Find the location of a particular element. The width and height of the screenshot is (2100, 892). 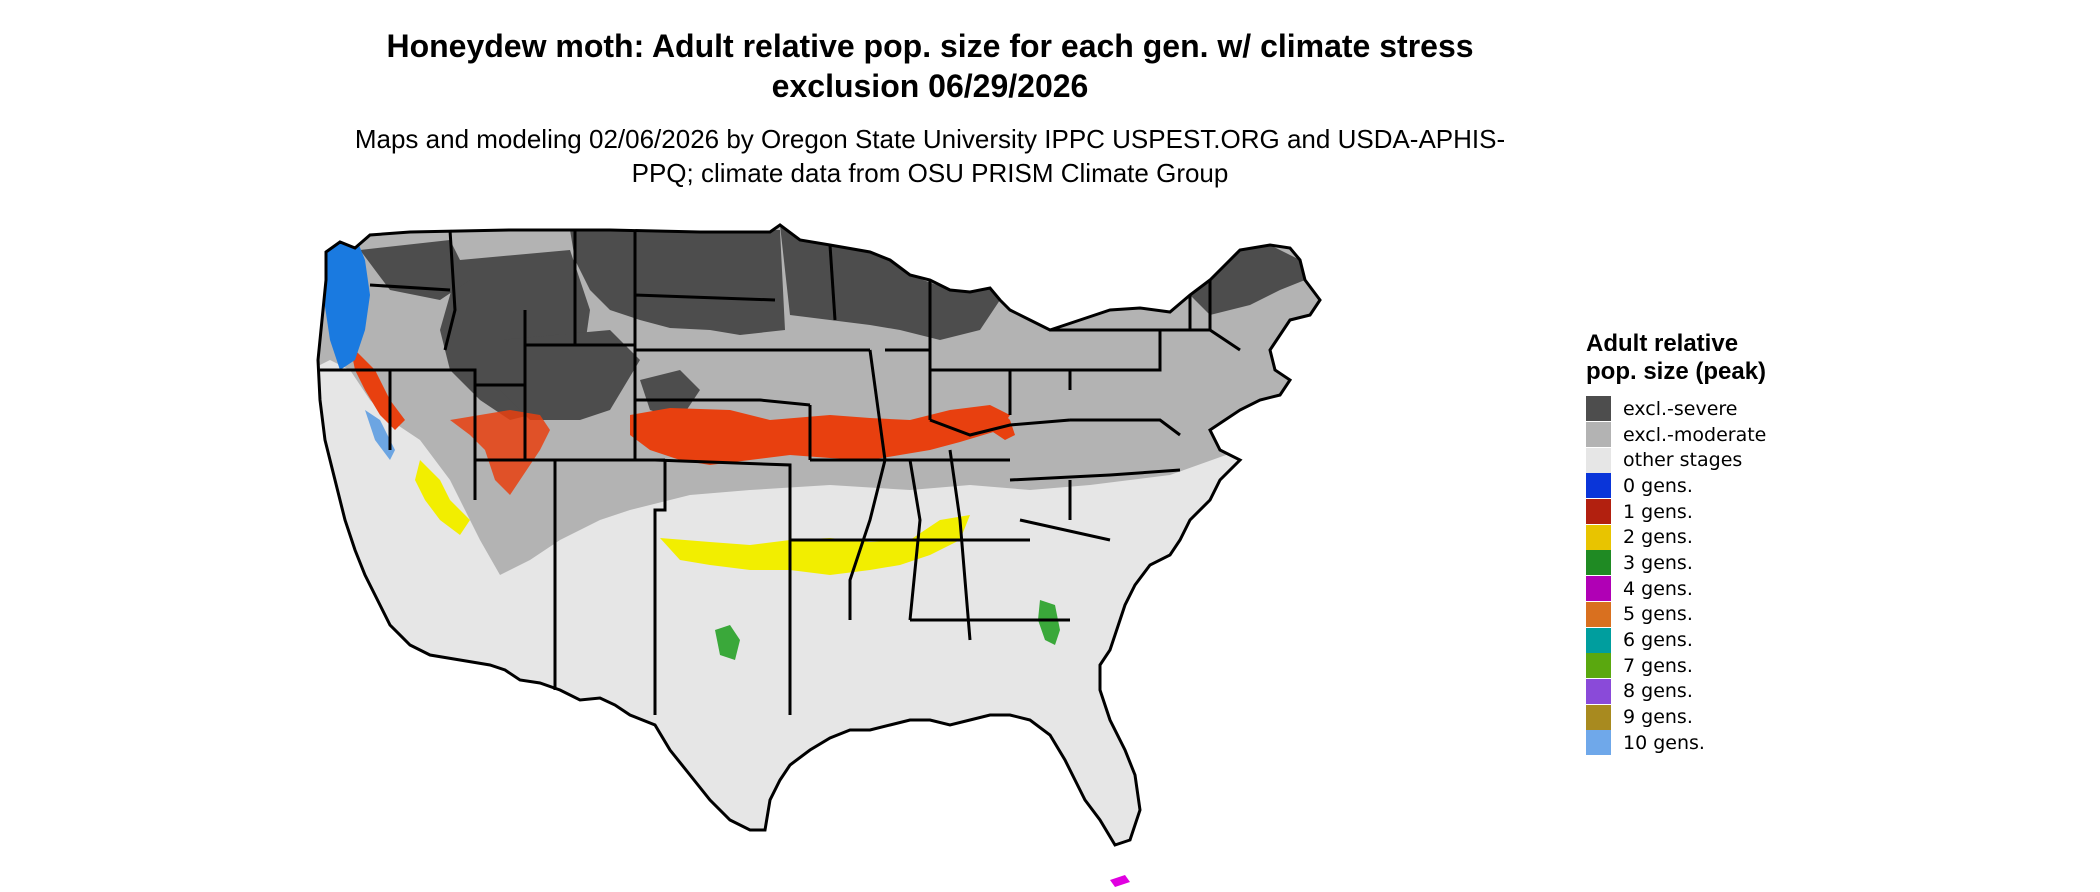

legend-item: 9 gens. is located at coordinates (1786, 717).